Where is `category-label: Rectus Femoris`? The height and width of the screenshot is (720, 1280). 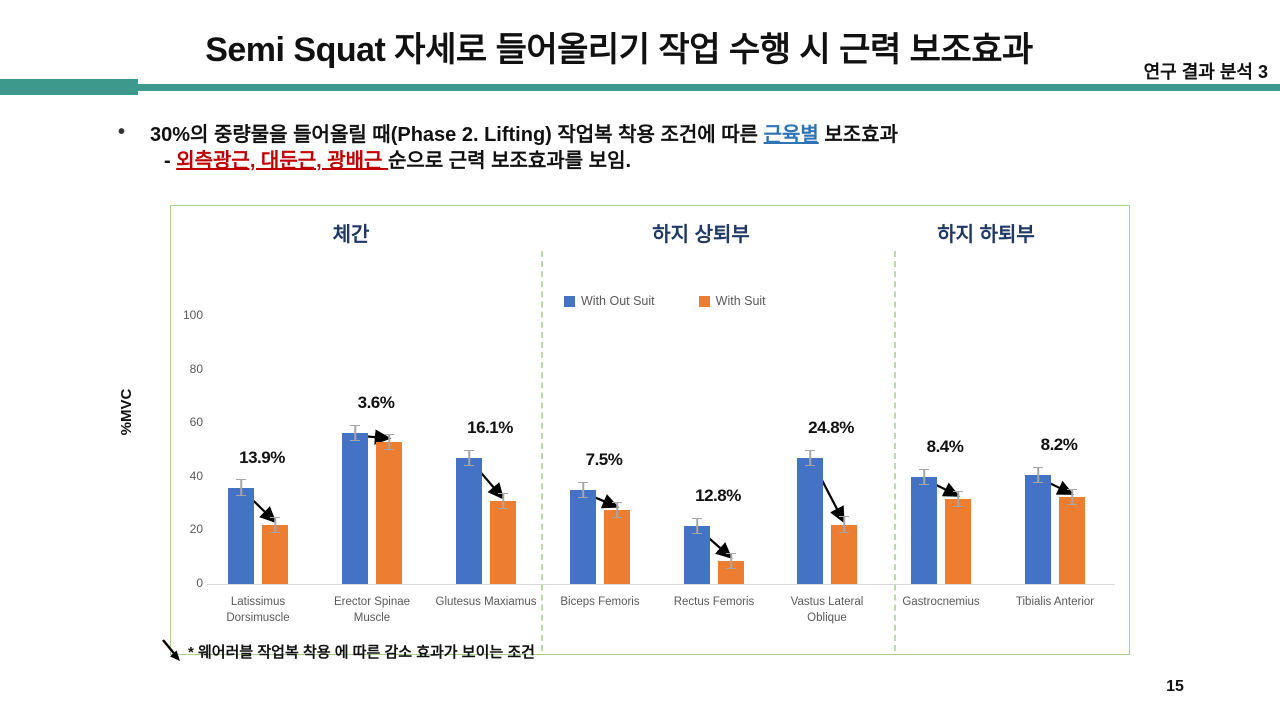 category-label: Rectus Femoris is located at coordinates (714, 602).